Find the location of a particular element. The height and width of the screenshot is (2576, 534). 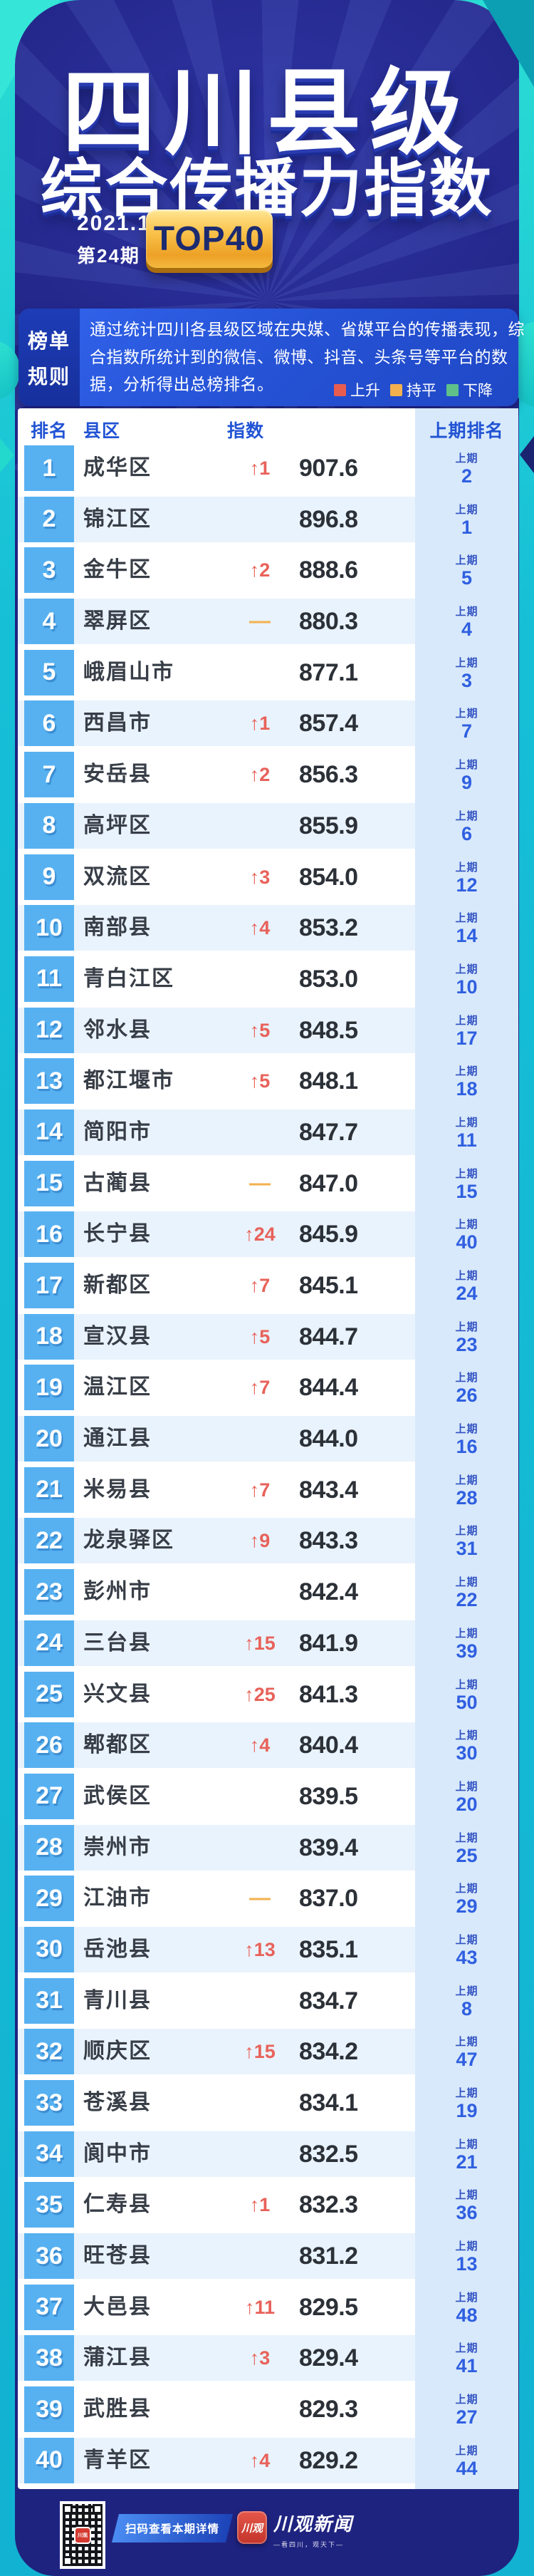

rank-change-indicator: ↑24 is located at coordinates (260, 1235).